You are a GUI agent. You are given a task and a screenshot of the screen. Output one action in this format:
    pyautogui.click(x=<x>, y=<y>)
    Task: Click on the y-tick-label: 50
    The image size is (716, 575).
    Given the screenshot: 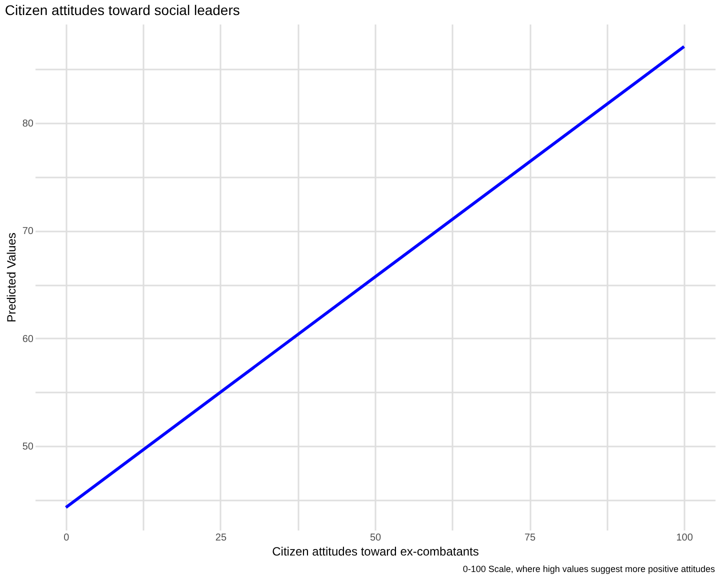 What is the action you would take?
    pyautogui.click(x=28, y=447)
    